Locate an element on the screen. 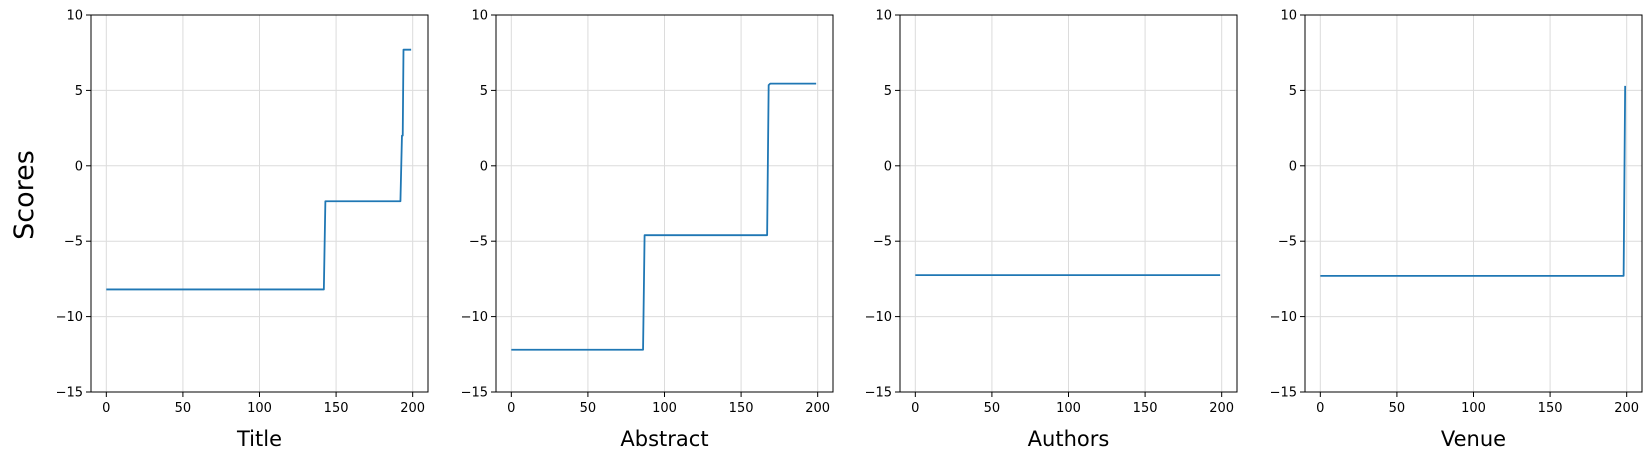 This screenshot has height=460, width=1650. x-axis-label: Venue is located at coordinates (1473, 439).